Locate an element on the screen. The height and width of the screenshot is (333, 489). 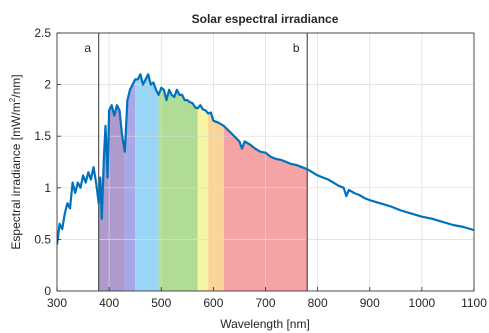
x-tick-label: 1000 is located at coordinates (422, 303).